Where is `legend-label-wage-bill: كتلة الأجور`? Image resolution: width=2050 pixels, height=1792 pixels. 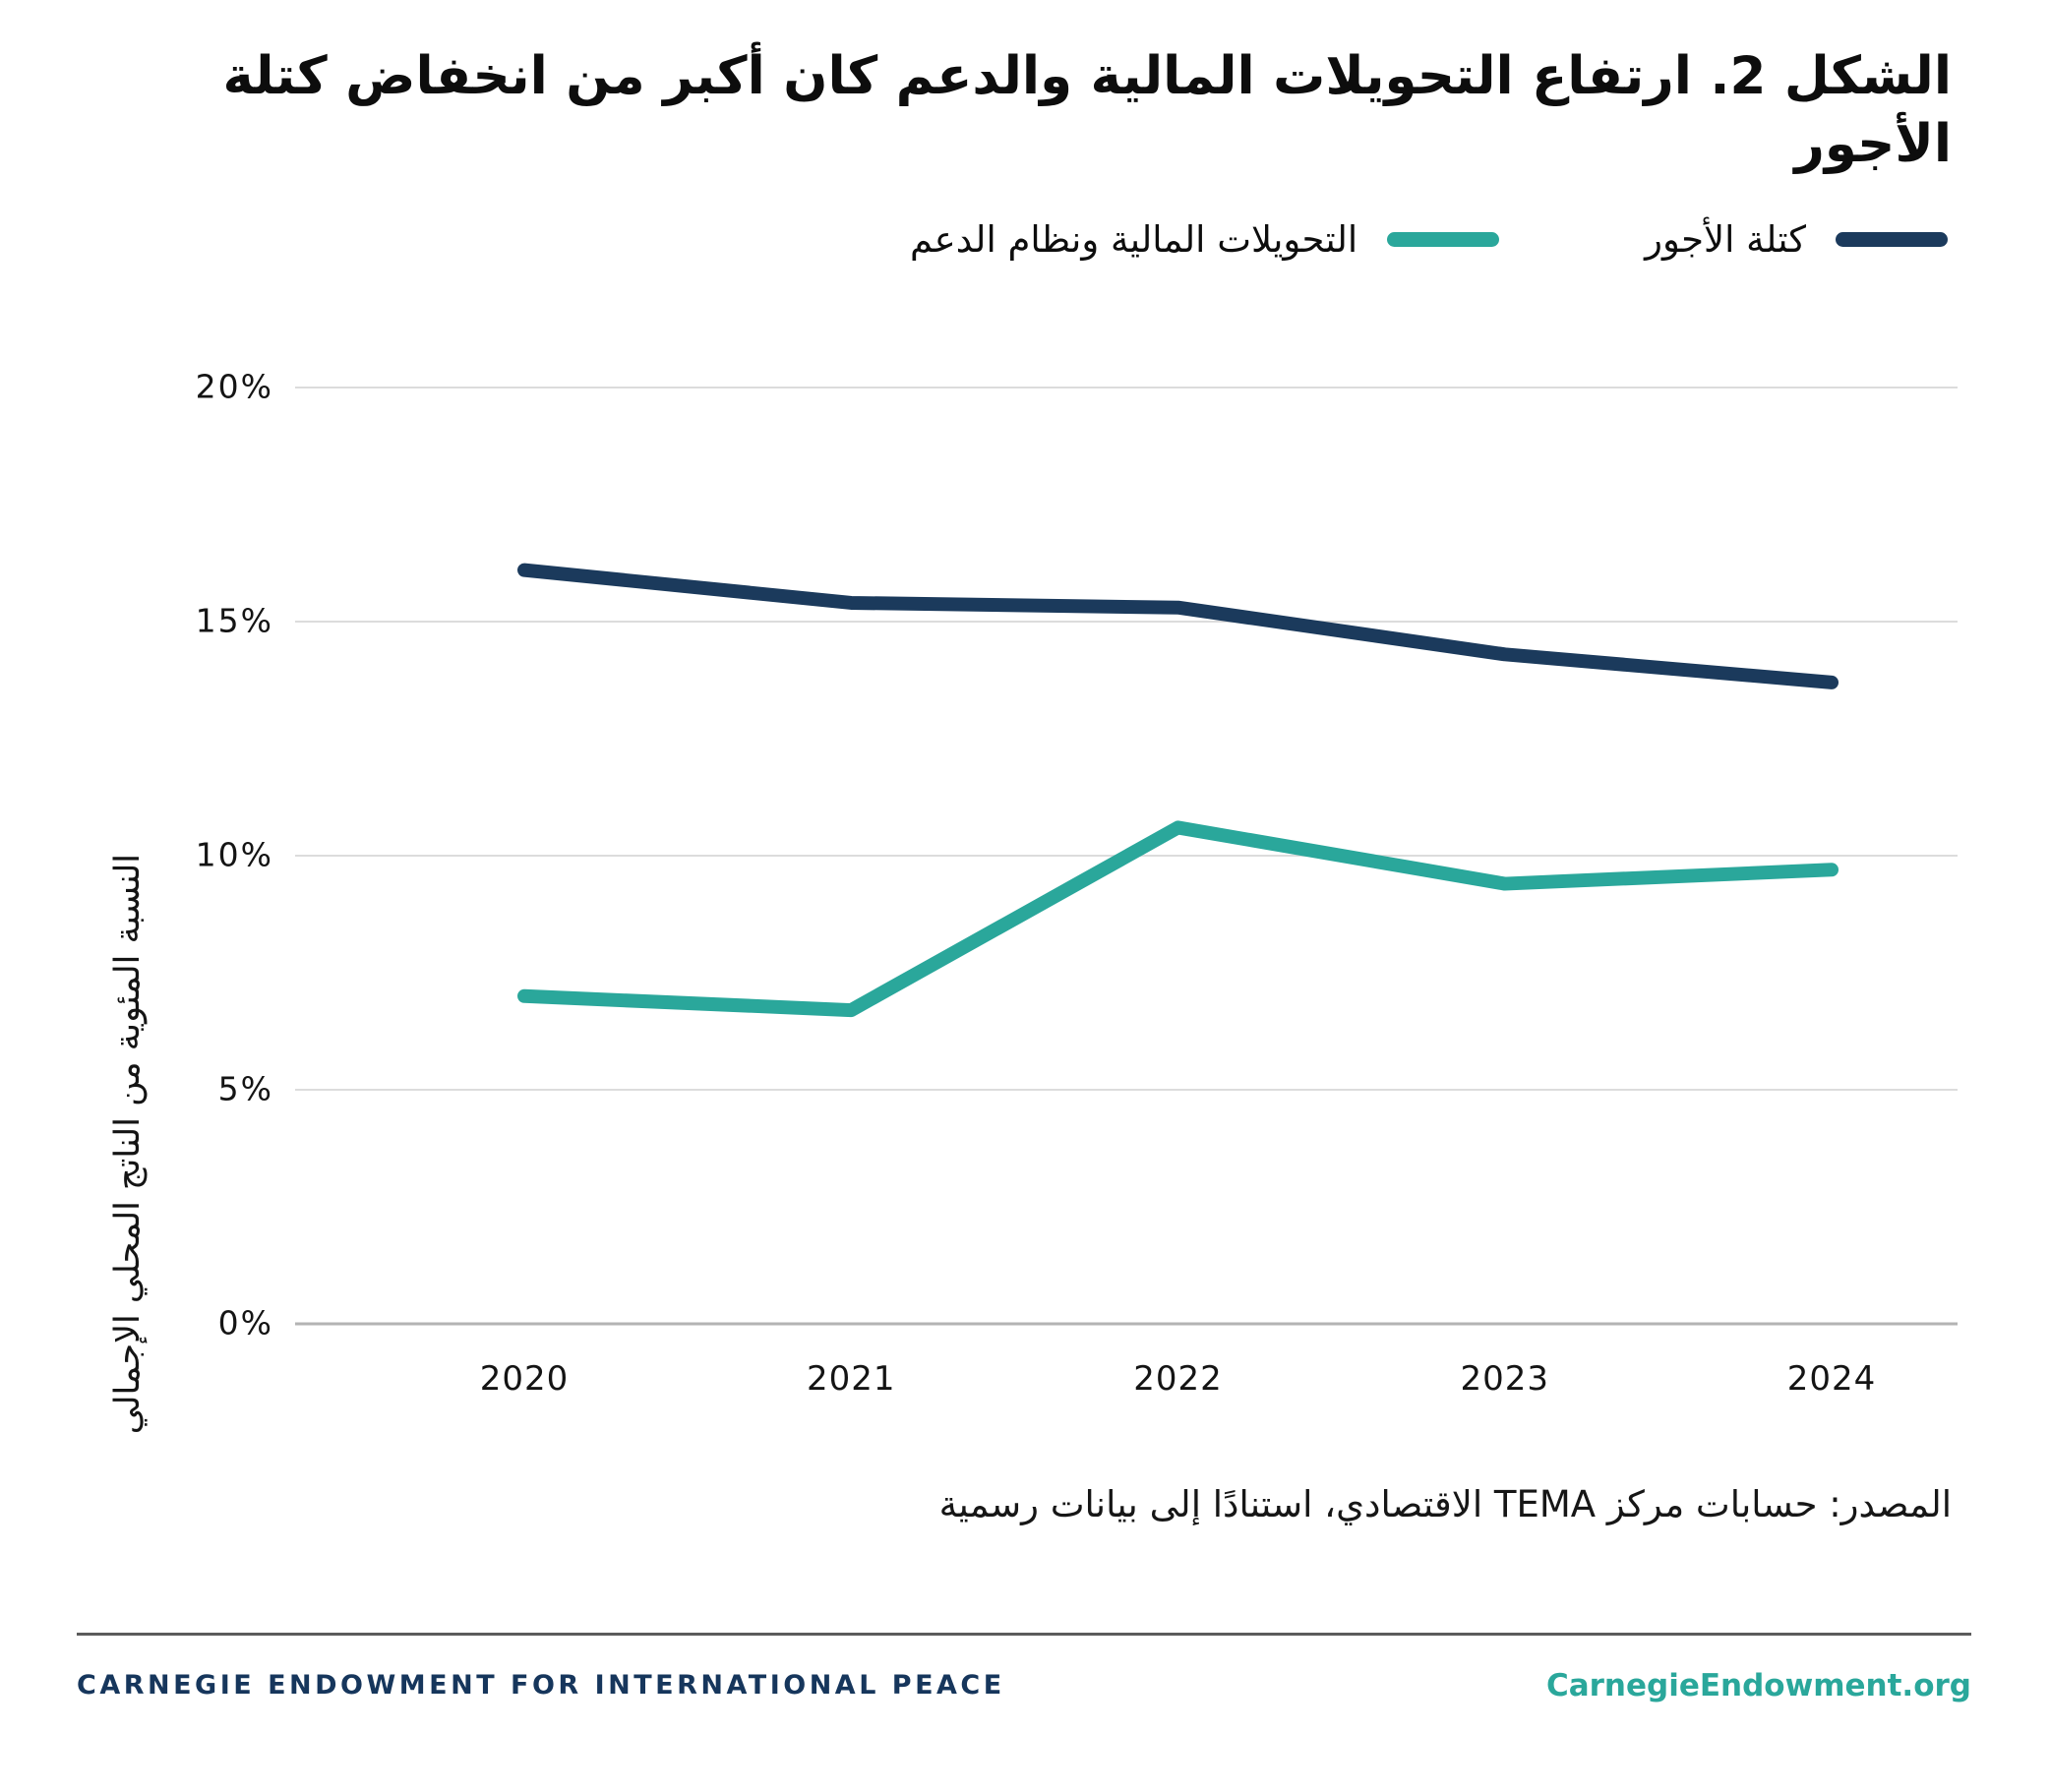 legend-label-wage-bill: كتلة الأجور is located at coordinates (1725, 239).